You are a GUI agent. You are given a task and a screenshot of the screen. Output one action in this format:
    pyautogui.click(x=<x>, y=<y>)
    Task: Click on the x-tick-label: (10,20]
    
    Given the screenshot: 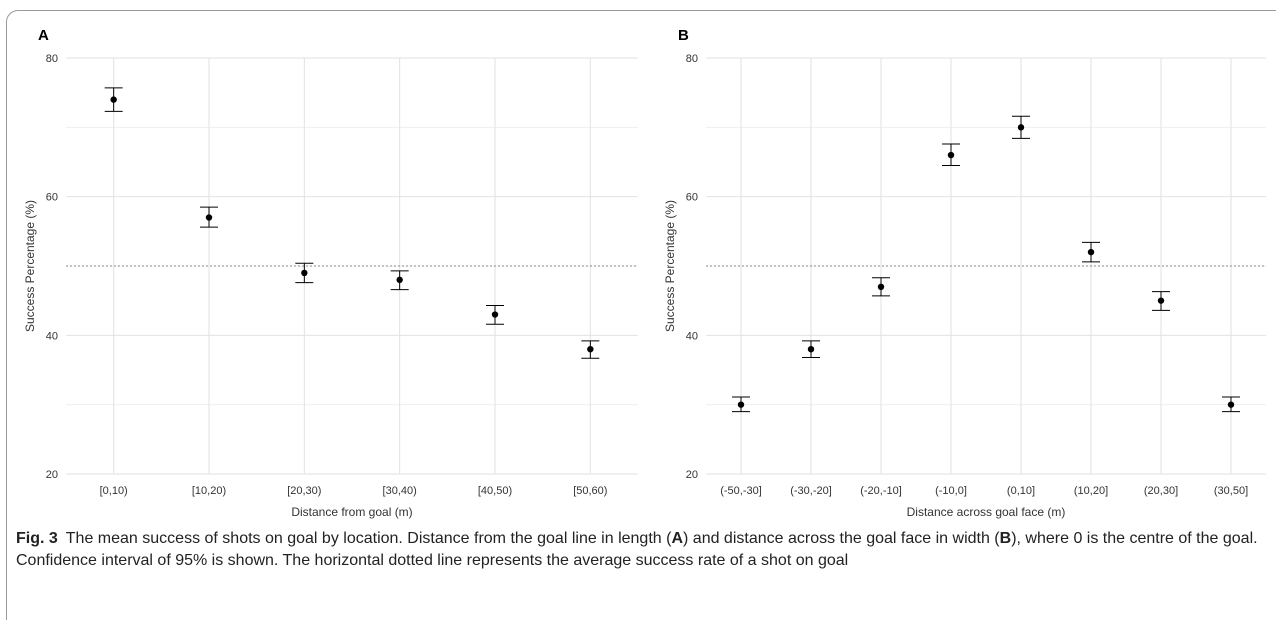 What is the action you would take?
    pyautogui.click(x=1091, y=491)
    